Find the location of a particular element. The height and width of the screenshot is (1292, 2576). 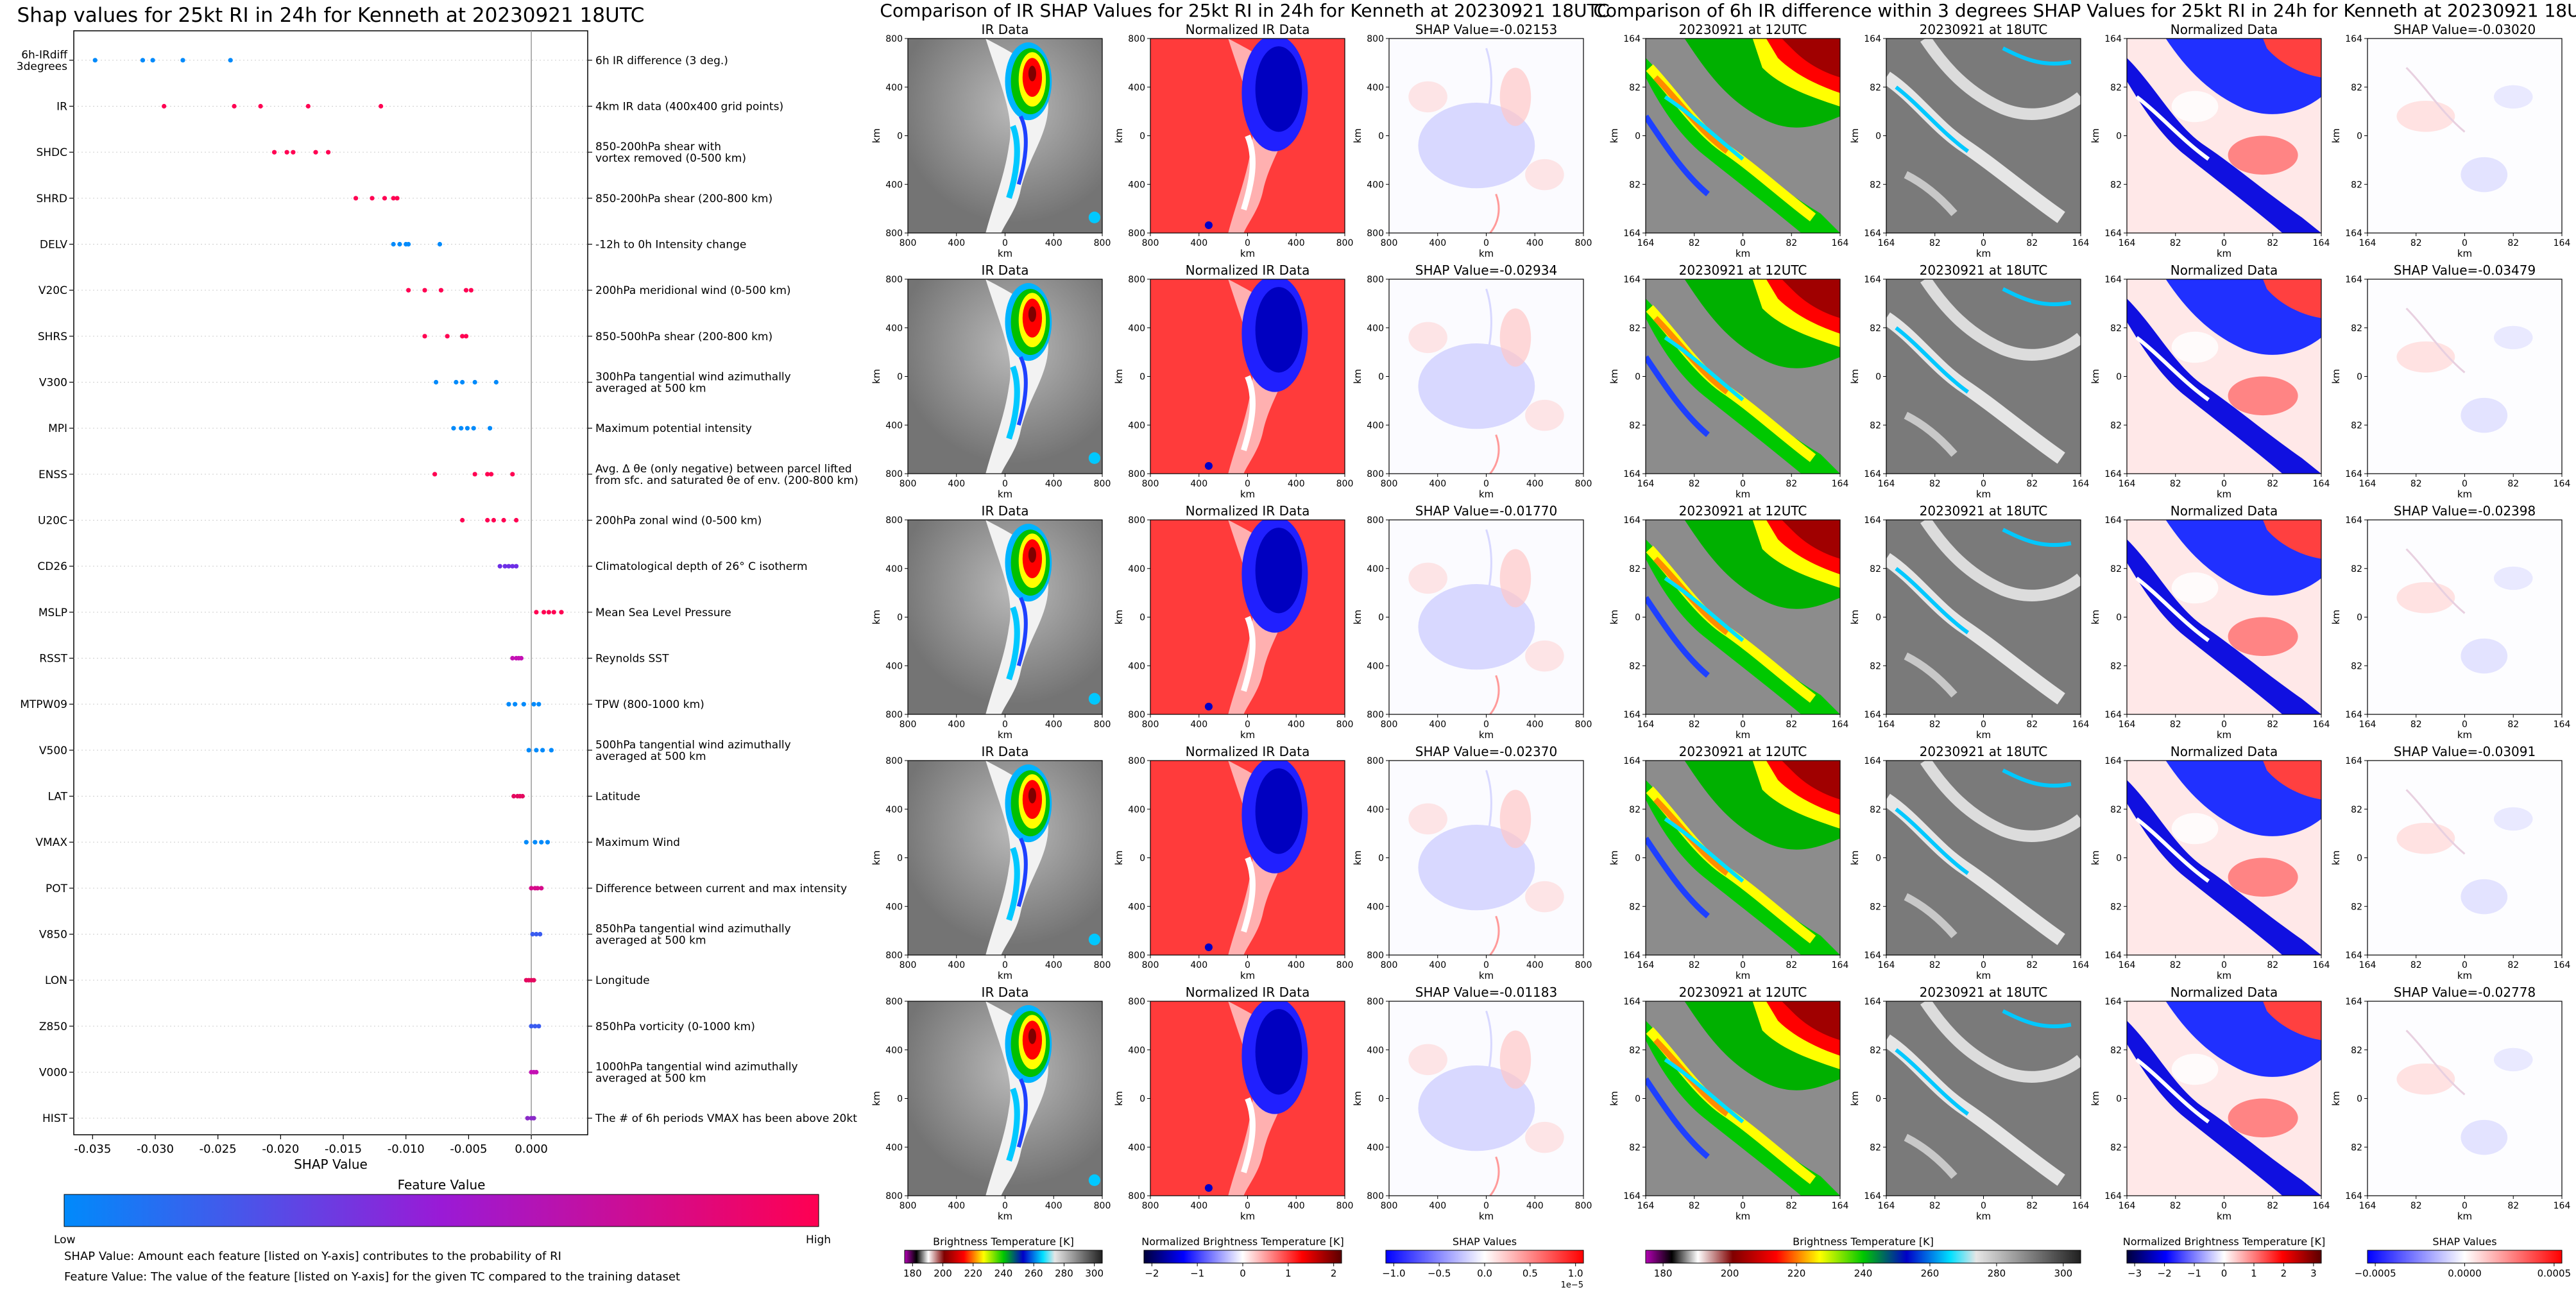

feature-description: Latitude is located at coordinates (617, 797).